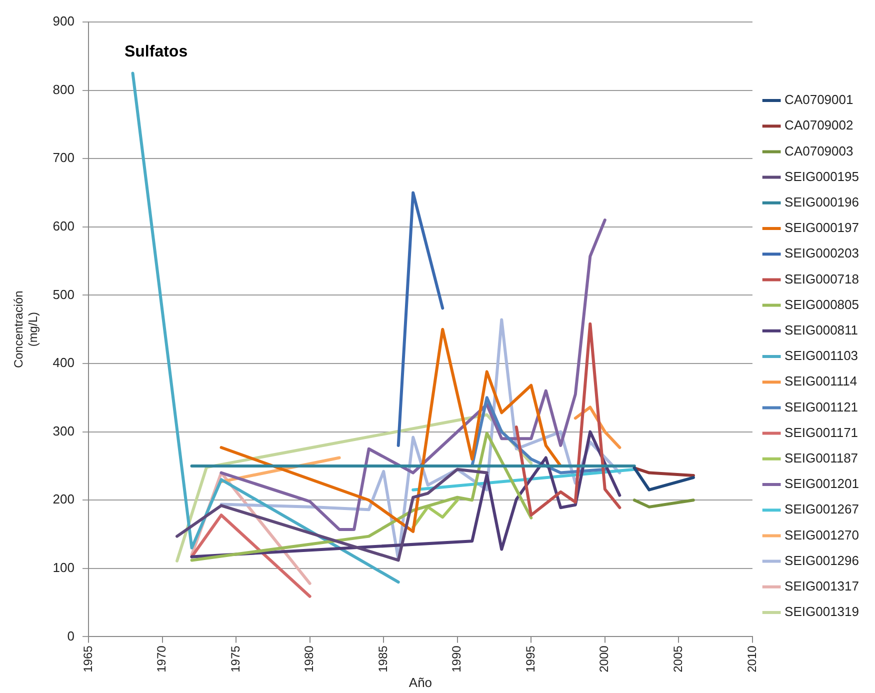 This screenshot has height=693, width=875. Describe the element at coordinates (677, 658) in the screenshot. I see `x-tick-label: 2005` at that location.